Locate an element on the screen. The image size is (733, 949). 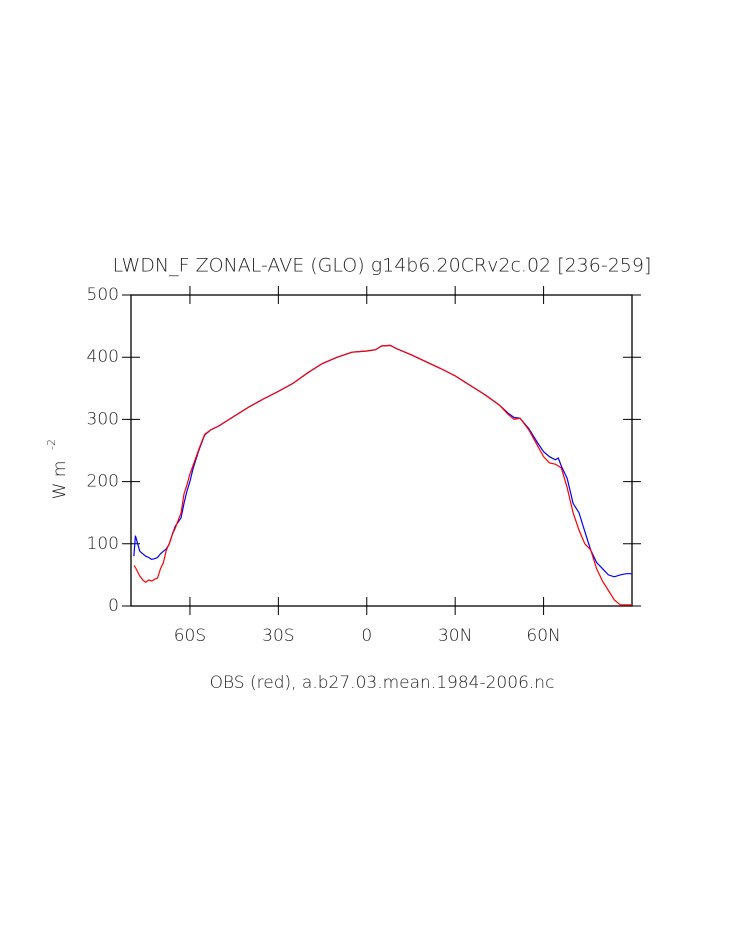
x-axis-label: OBS (red), a.b27.03.mean.1984-2006.nc is located at coordinates (382, 683).